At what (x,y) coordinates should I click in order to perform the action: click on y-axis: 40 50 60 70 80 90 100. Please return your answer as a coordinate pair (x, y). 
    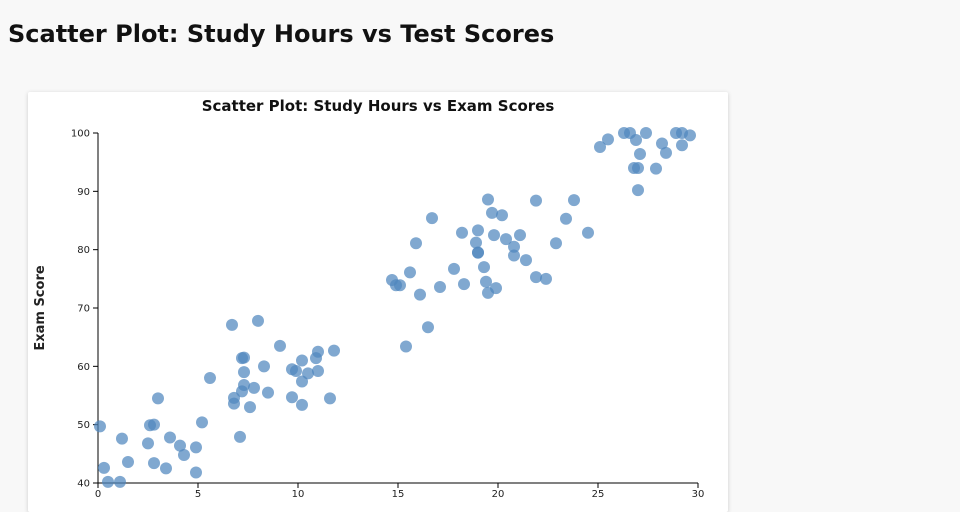
    Looking at the image, I should click on (85, 309).